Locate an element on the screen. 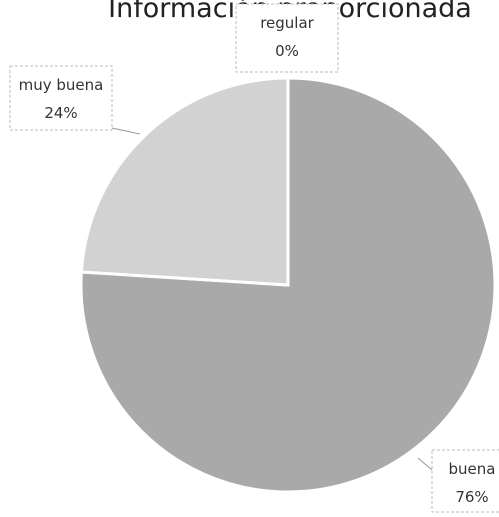 The width and height of the screenshot is (499, 517). data-label-name: buena is located at coordinates (472, 469).